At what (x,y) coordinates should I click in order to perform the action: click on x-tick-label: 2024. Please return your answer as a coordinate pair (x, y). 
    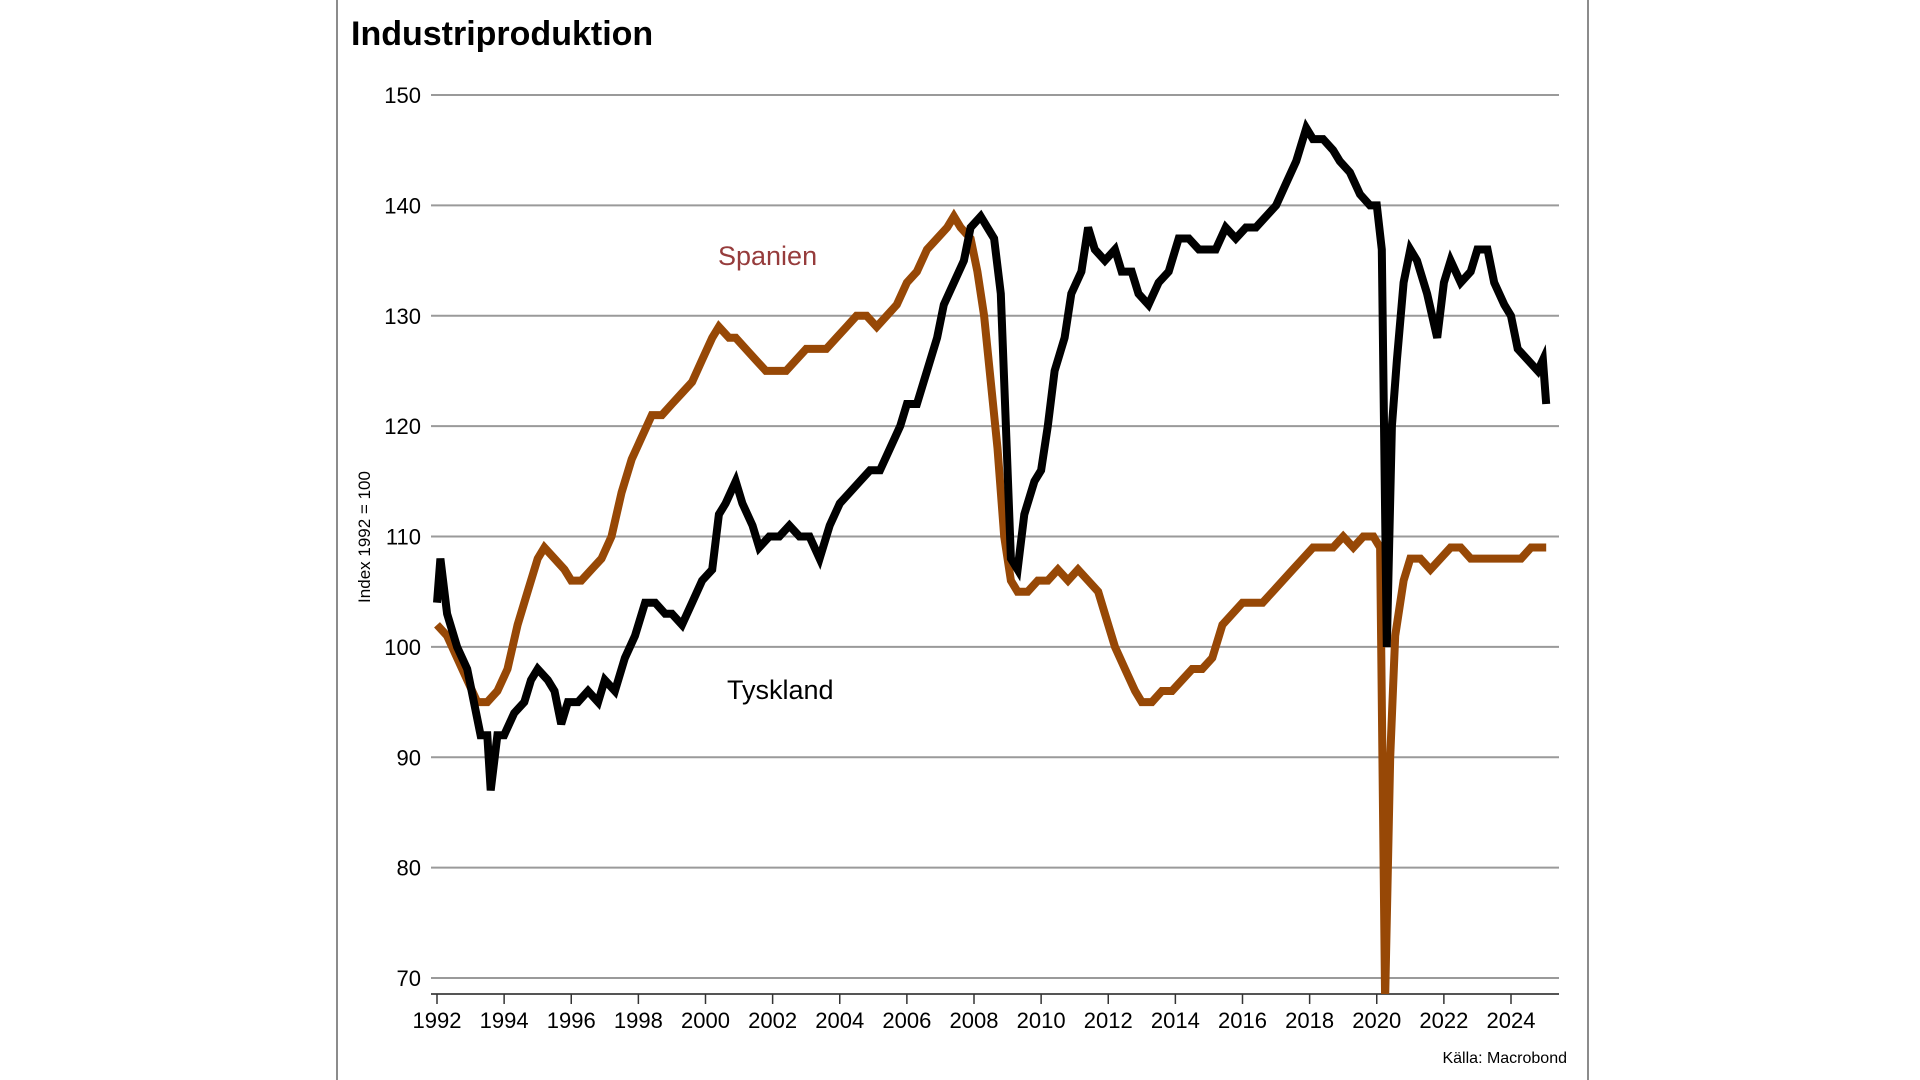
    Looking at the image, I should click on (1511, 1020).